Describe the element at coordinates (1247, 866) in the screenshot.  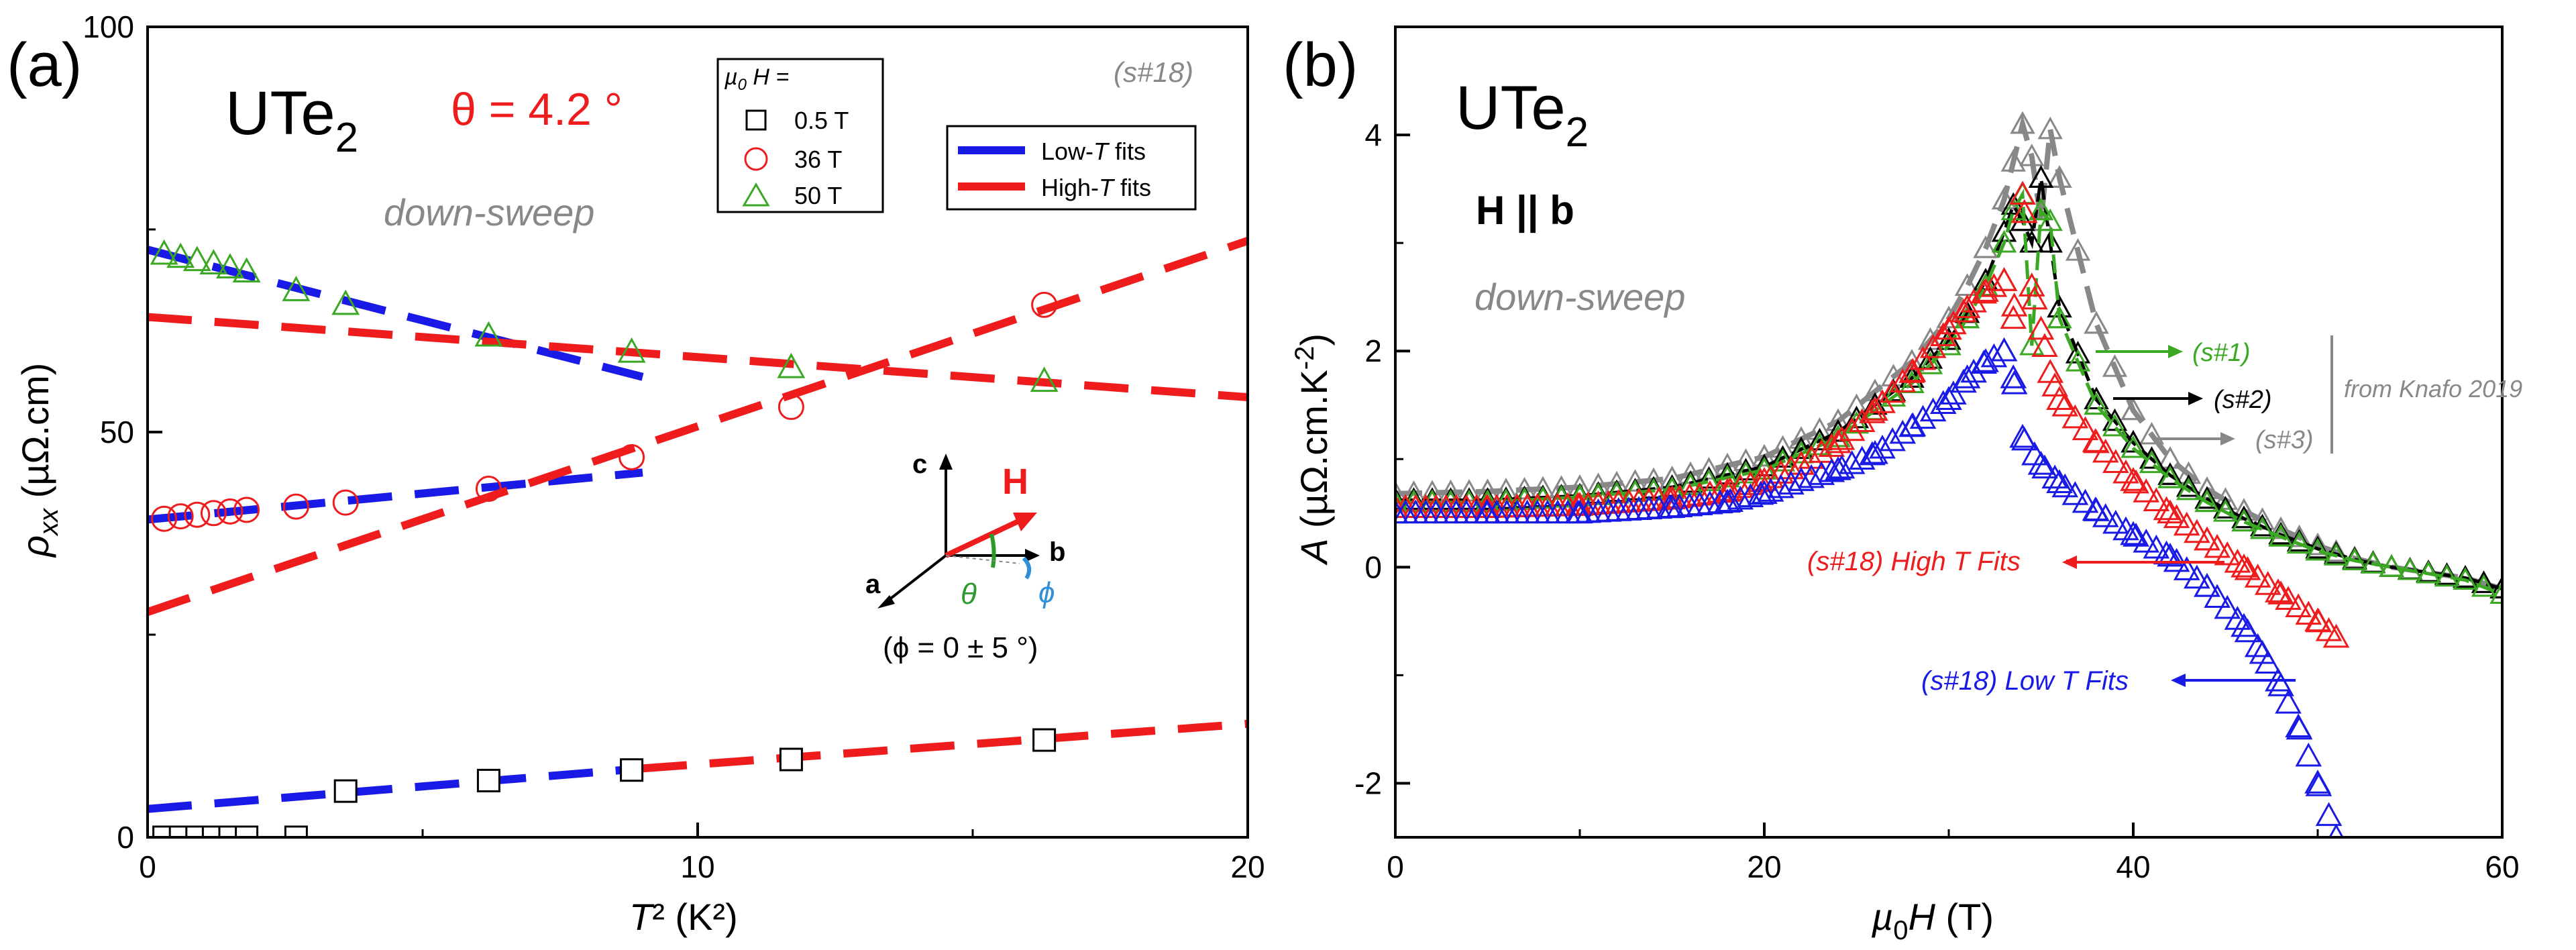
I see `panel-a-xtick-label: 20` at that location.